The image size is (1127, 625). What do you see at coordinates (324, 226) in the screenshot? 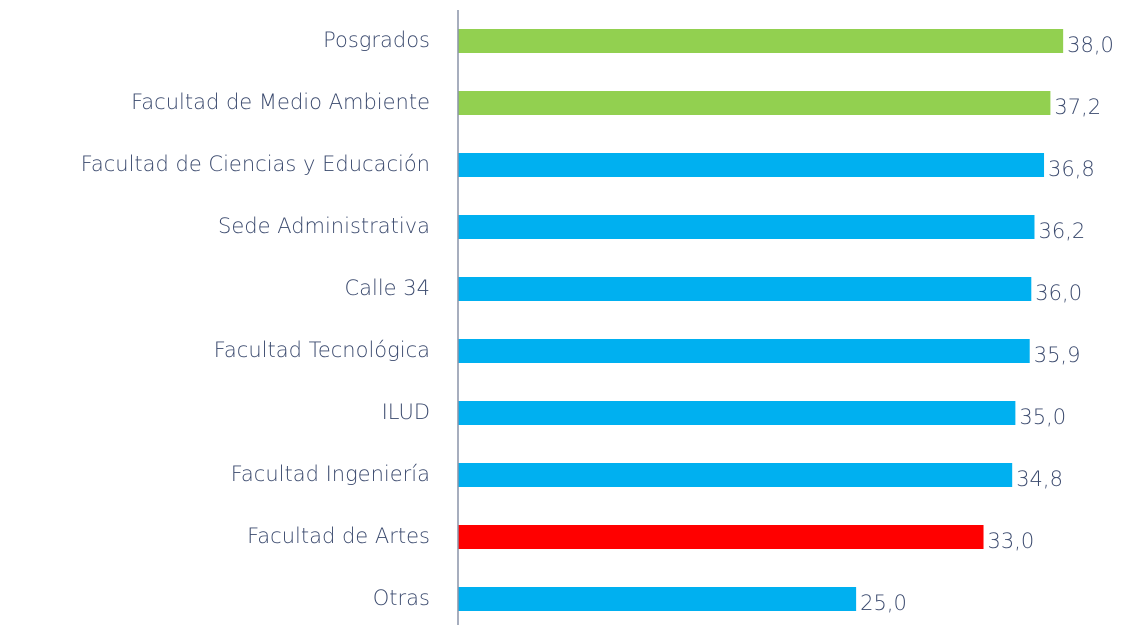
I see `category-label: Sede Administrativa` at bounding box center [324, 226].